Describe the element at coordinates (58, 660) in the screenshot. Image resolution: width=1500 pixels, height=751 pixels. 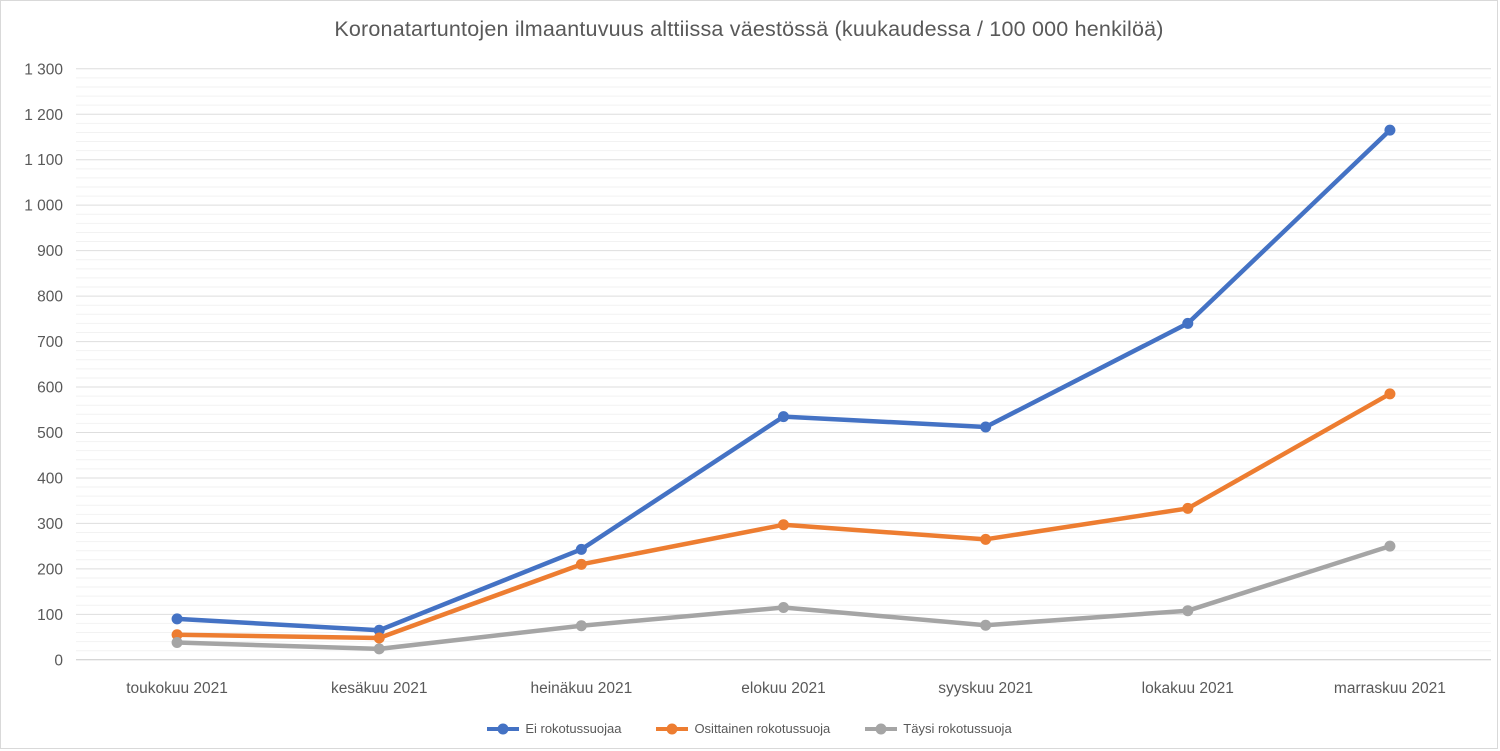
I see `y-axis-tick-label: 0` at that location.